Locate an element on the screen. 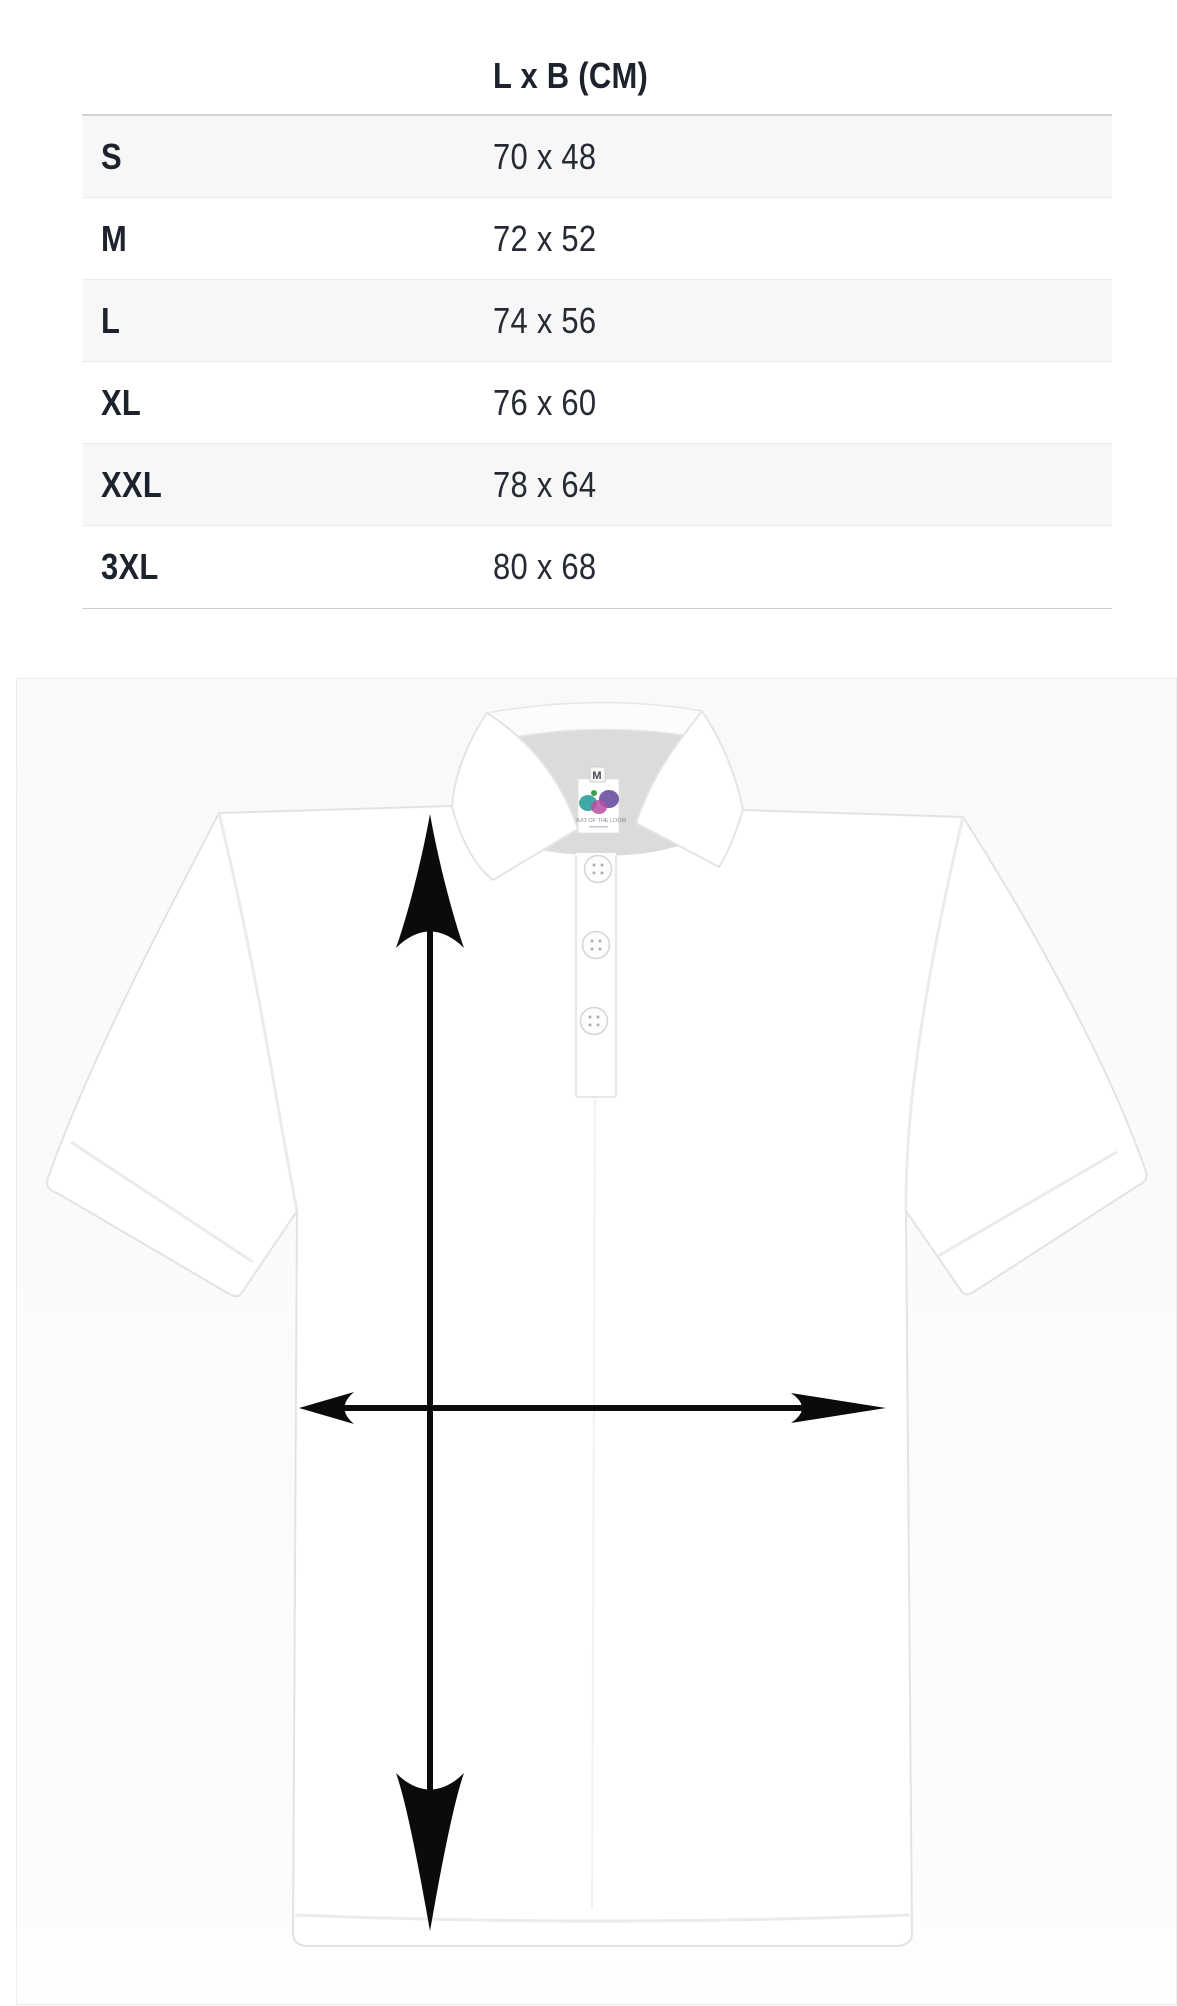 The image size is (1177, 2006). table-row-xl: XL 76 x 60 is located at coordinates (597, 403).